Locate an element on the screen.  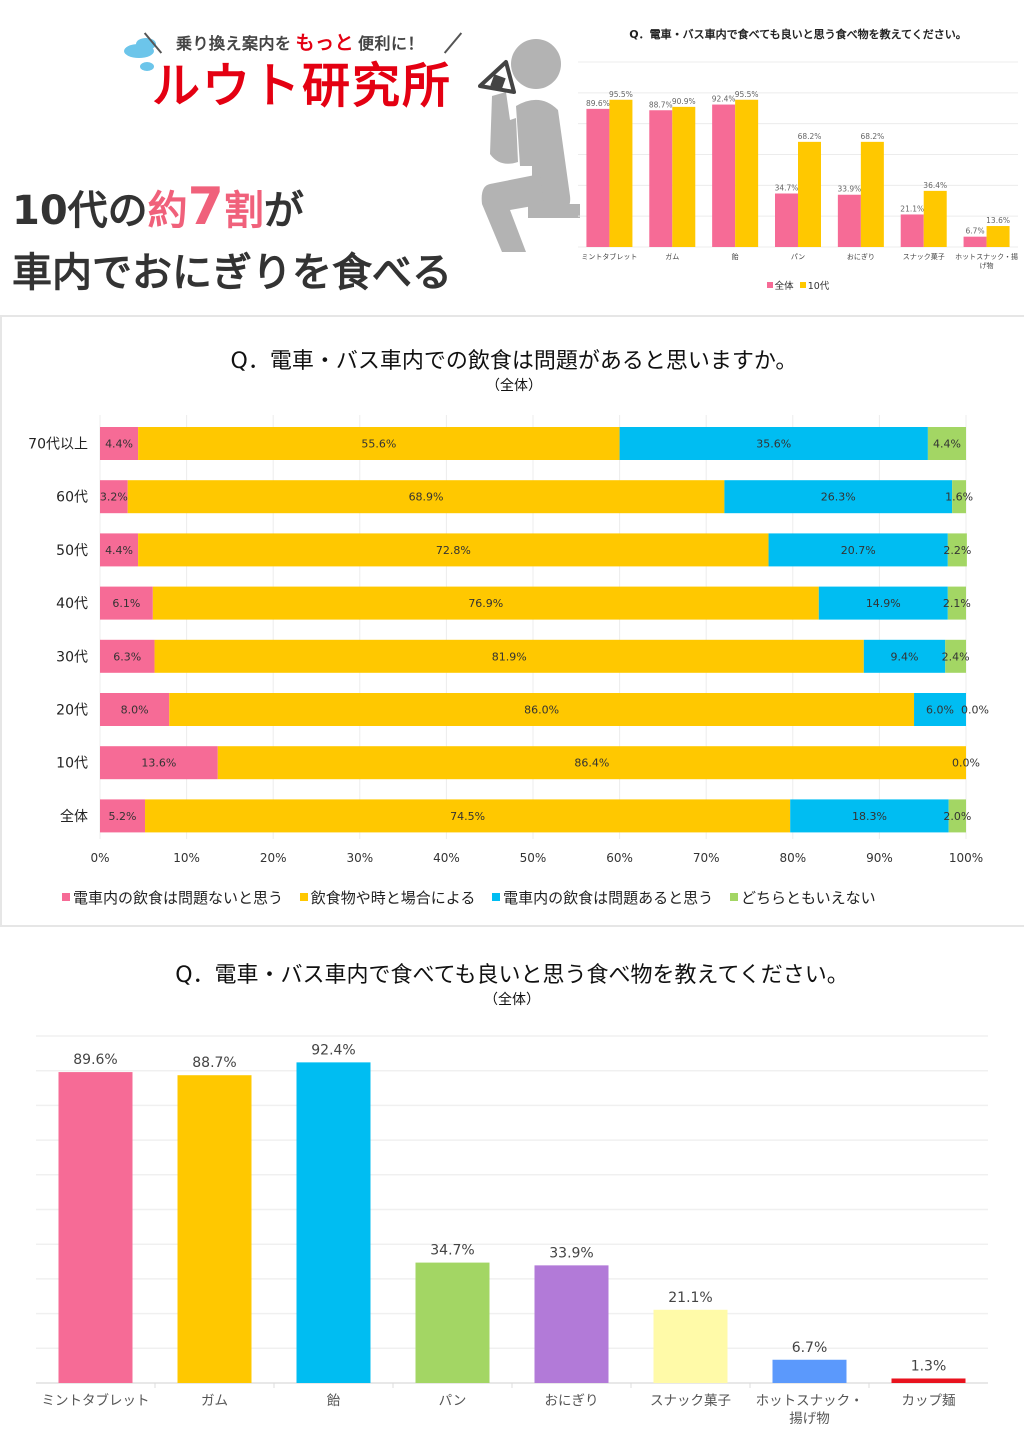
headline-text: が is located at coordinates (283, 211).